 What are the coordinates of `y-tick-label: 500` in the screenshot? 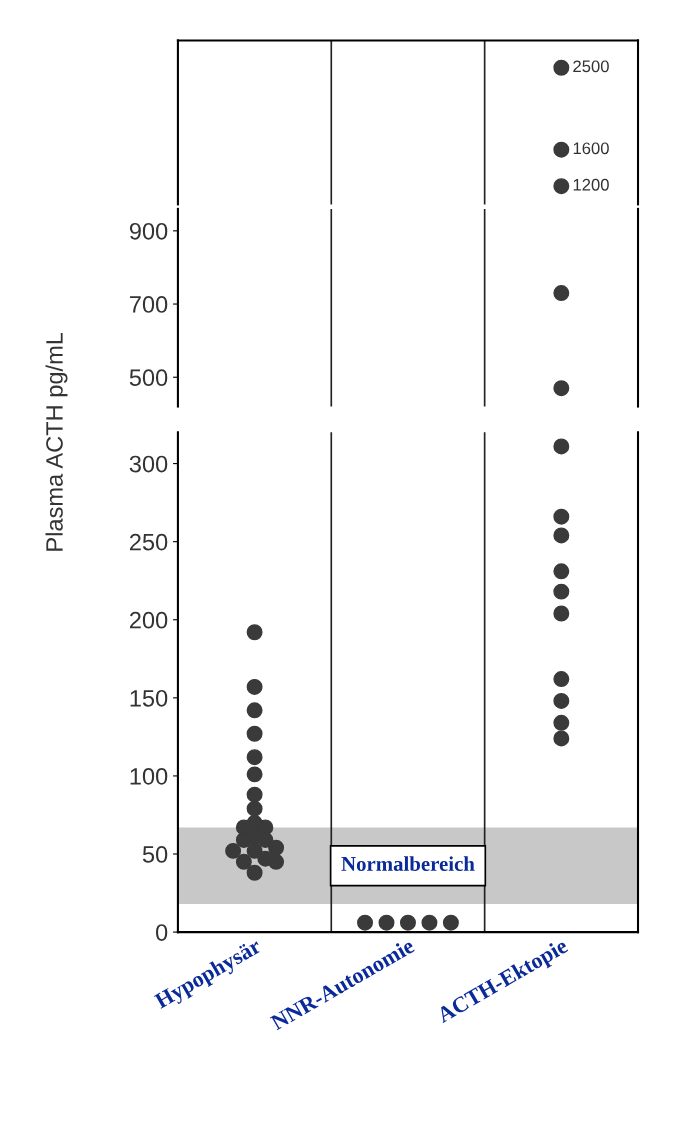 It's located at (148, 378).